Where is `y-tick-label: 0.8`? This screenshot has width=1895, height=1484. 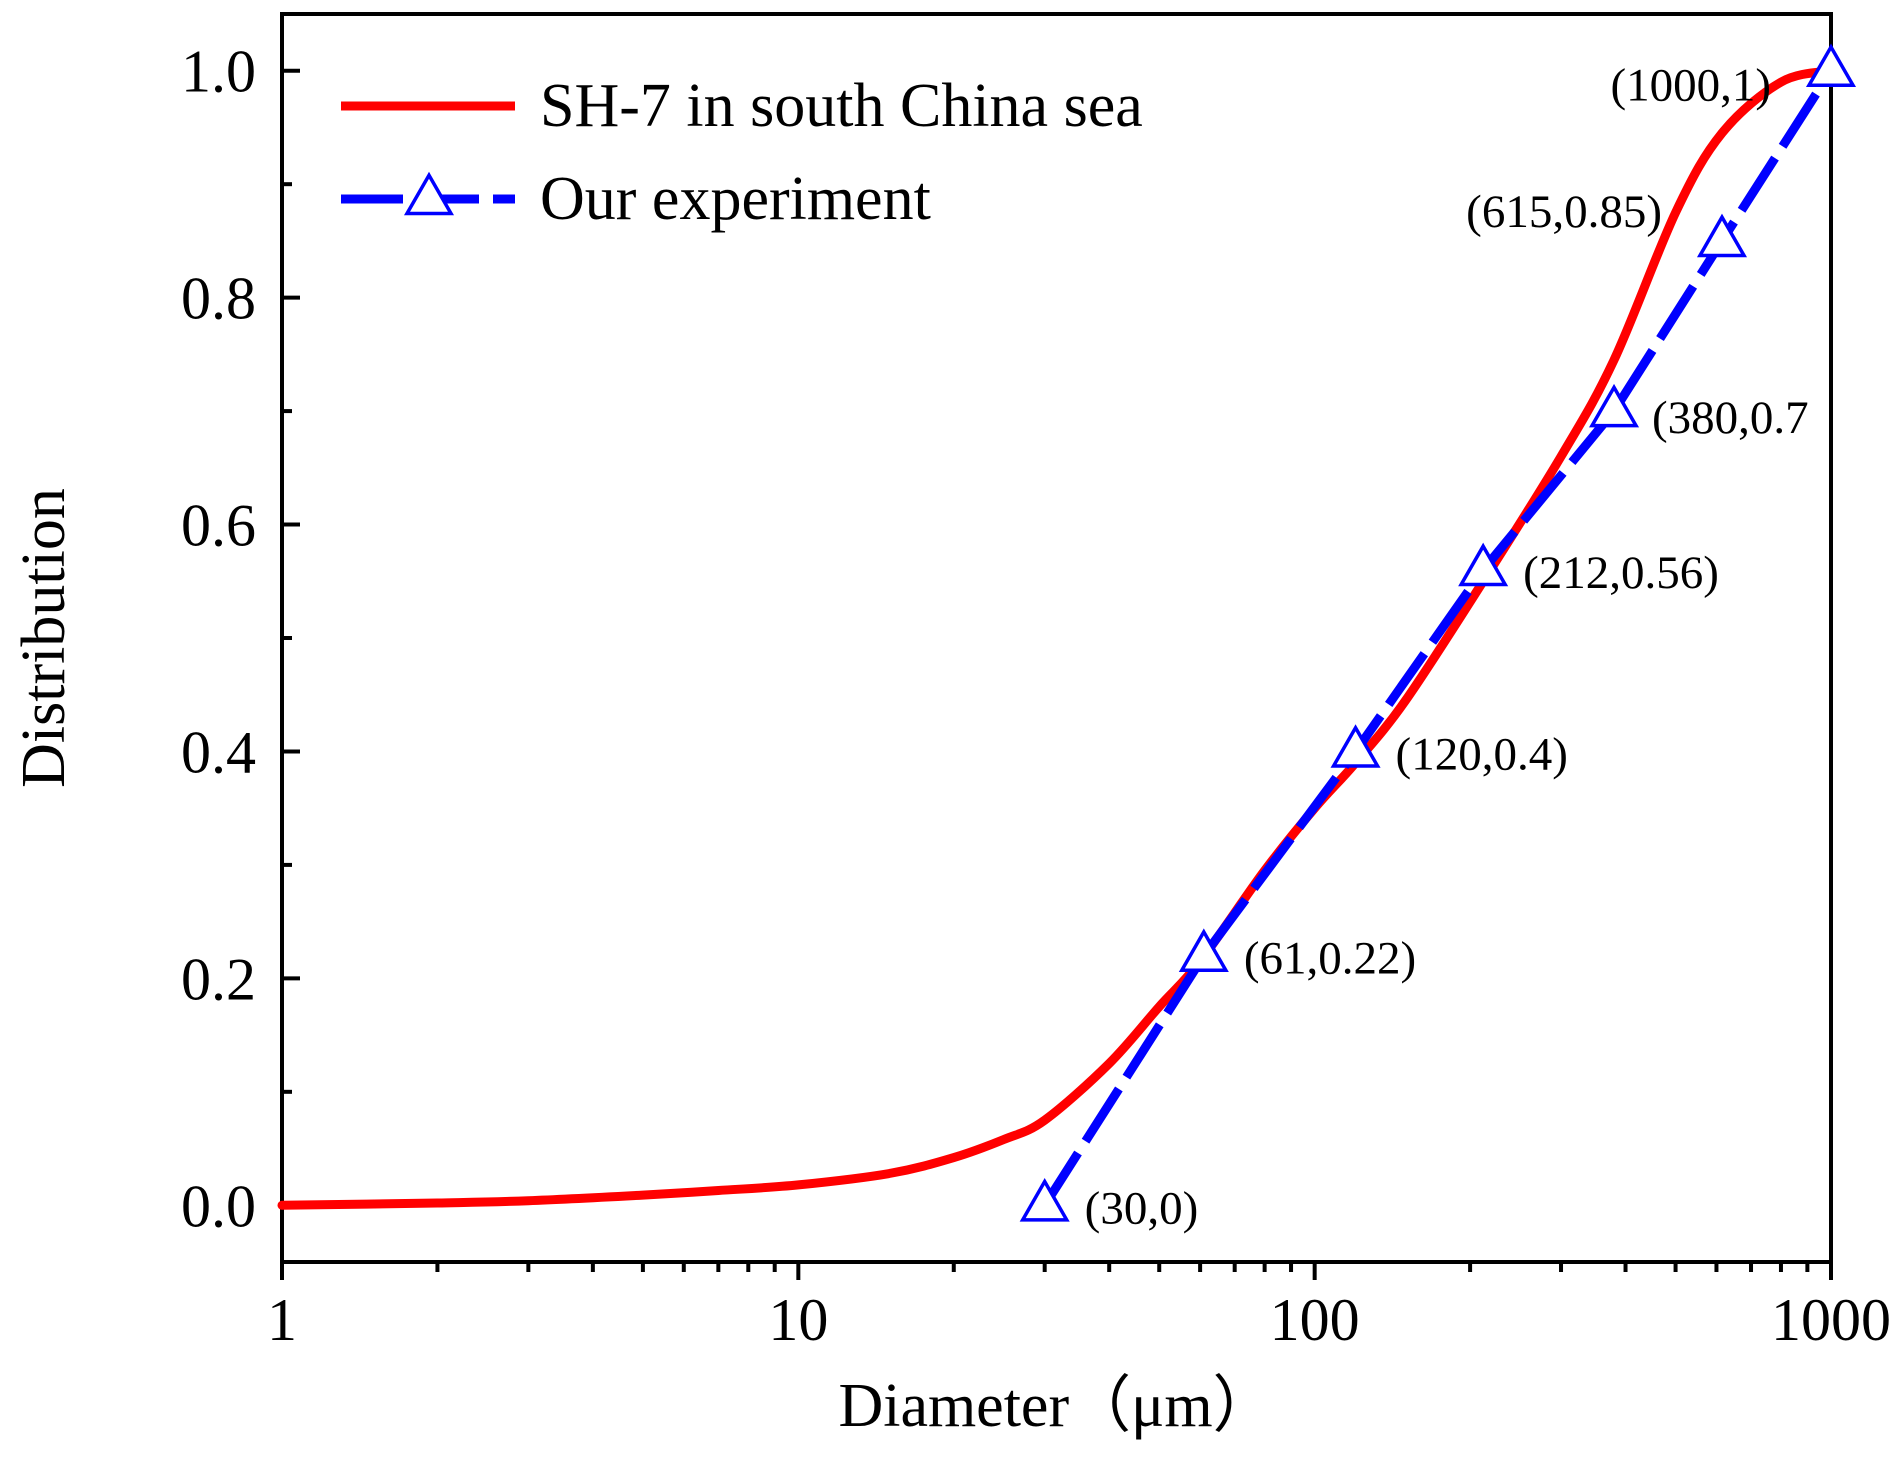
y-tick-label: 0.8 is located at coordinates (218, 299).